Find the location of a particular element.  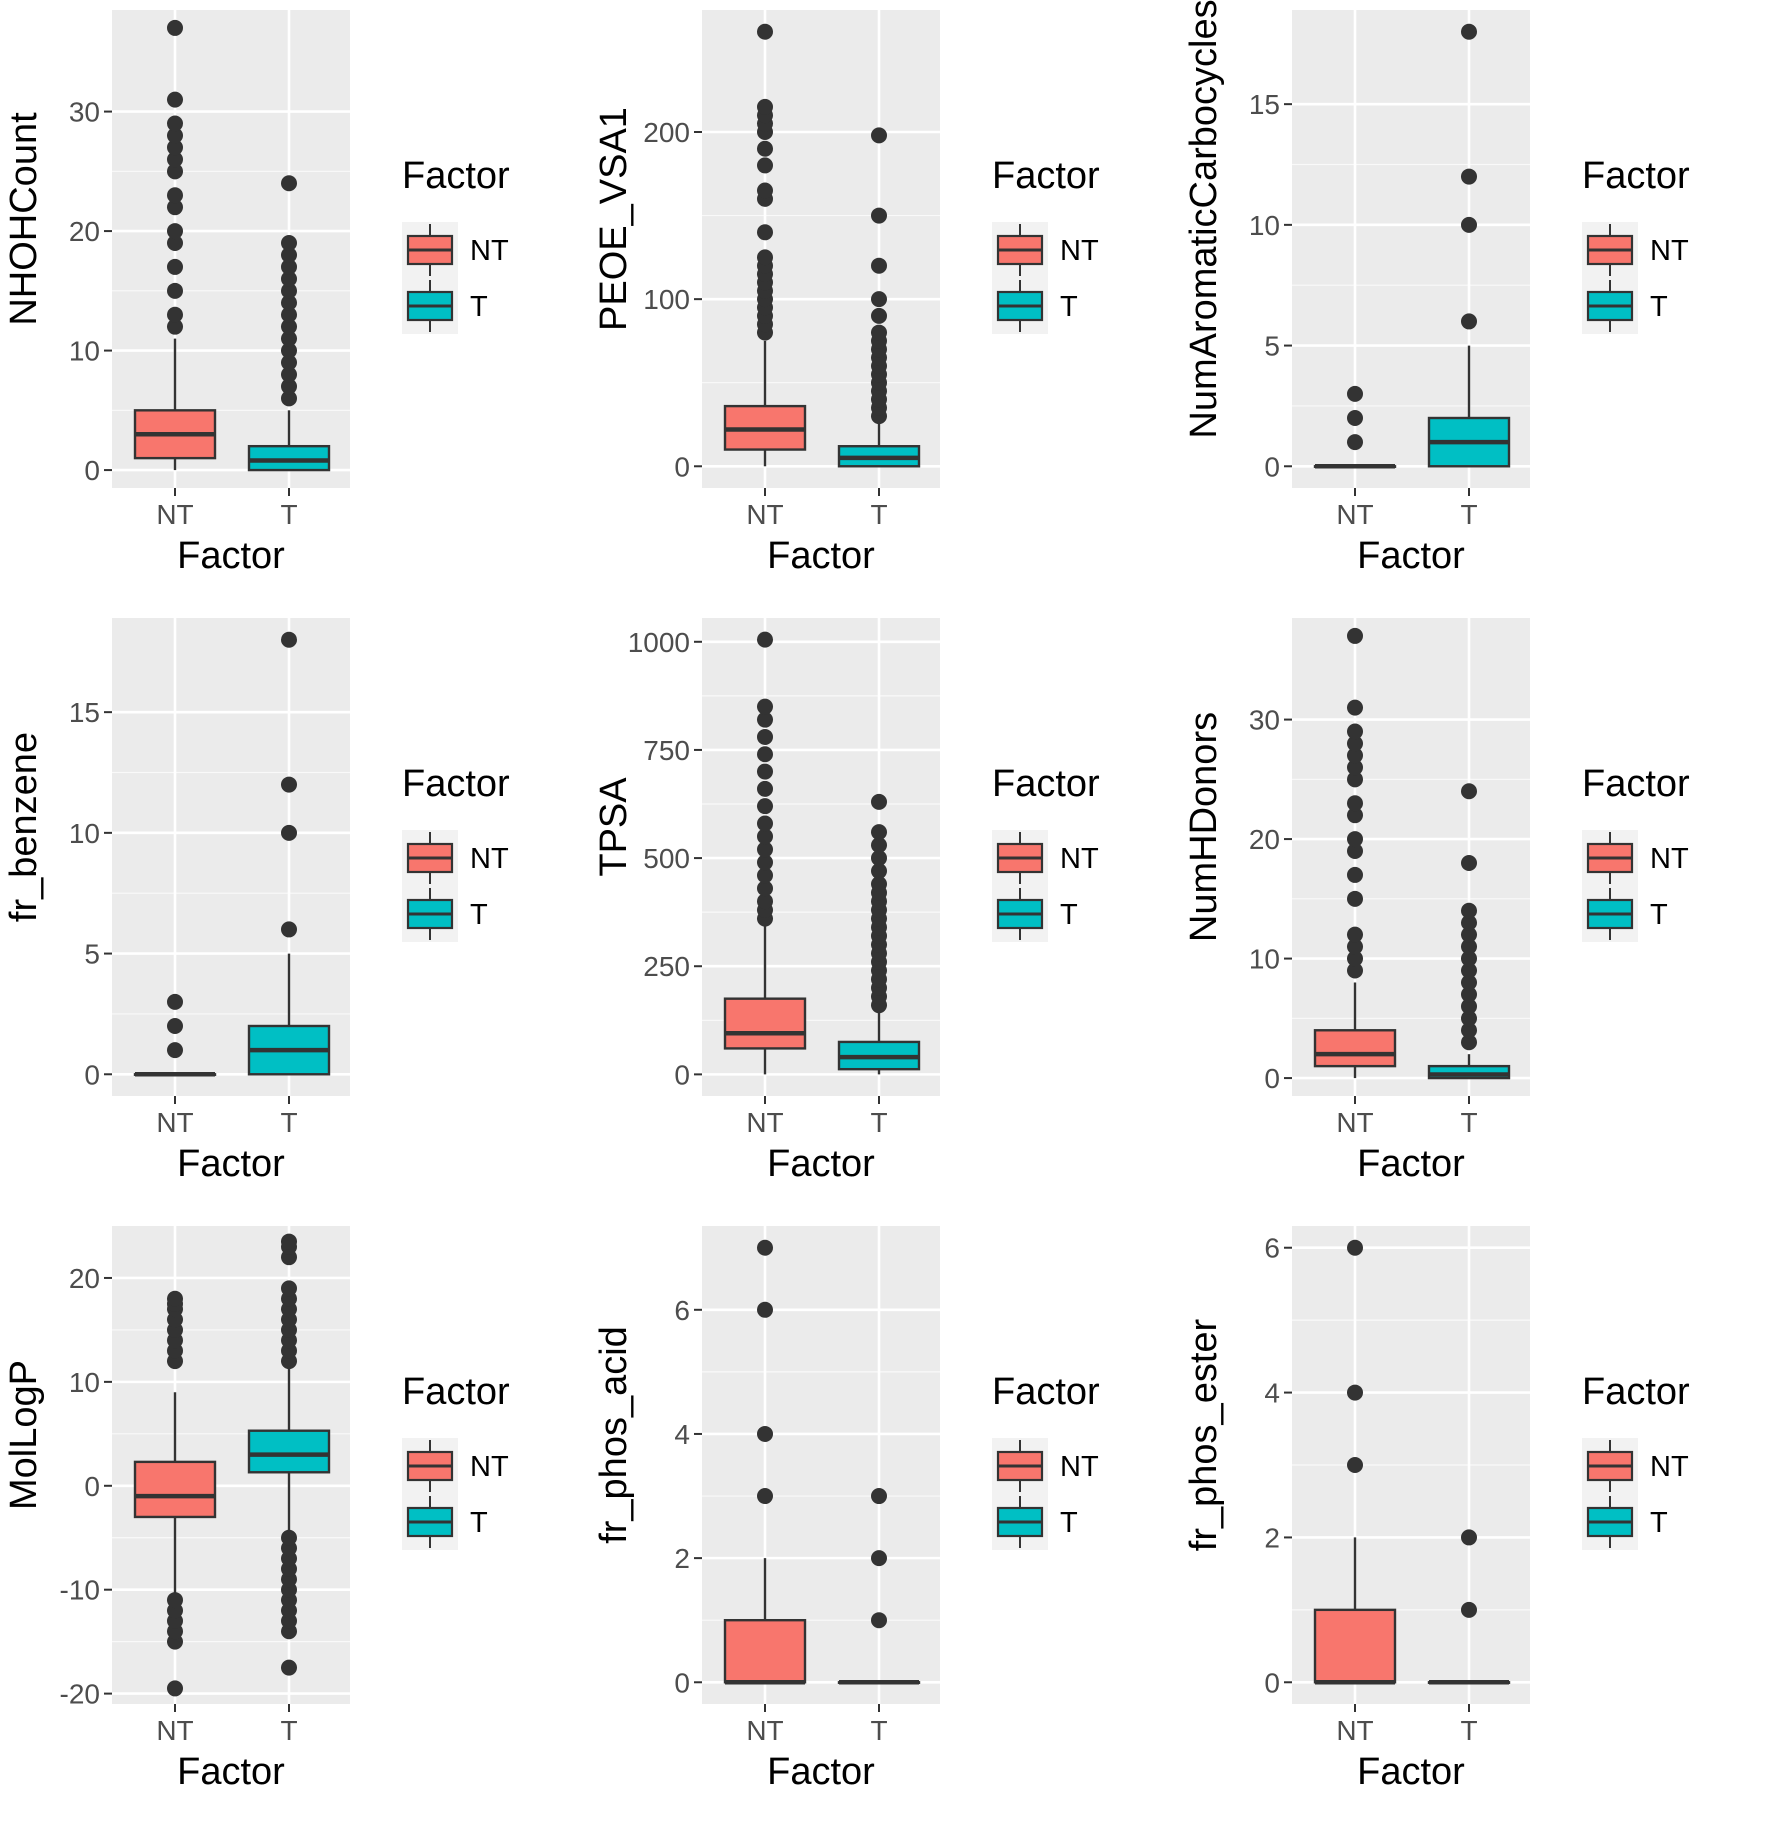

boxplot-panel-mollogp: -20 -10 0 10 20 NT T Factor MolLogP Factor NT T is located at coordinates (295, 1520).